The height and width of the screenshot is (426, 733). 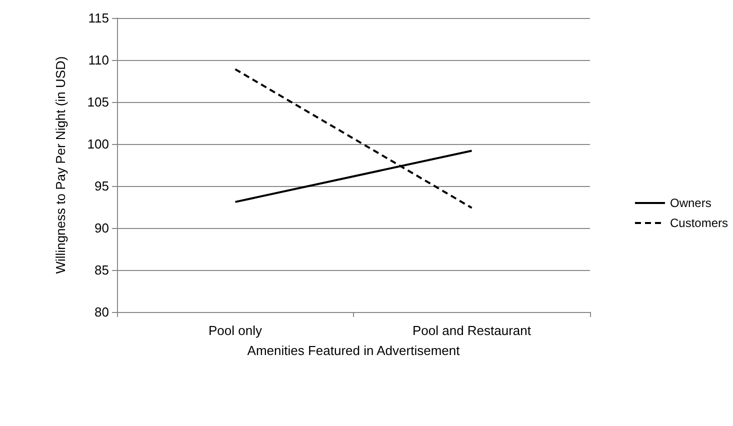 What do you see at coordinates (101, 228) in the screenshot?
I see `y-tick-label: 90` at bounding box center [101, 228].